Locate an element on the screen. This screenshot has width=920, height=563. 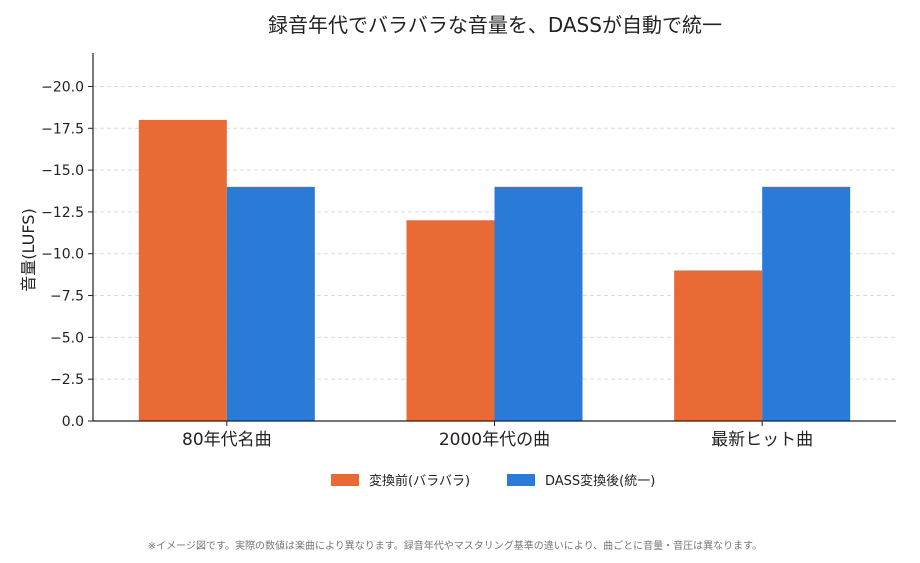
y-tick-label: −17.5 is located at coordinates (62, 129).